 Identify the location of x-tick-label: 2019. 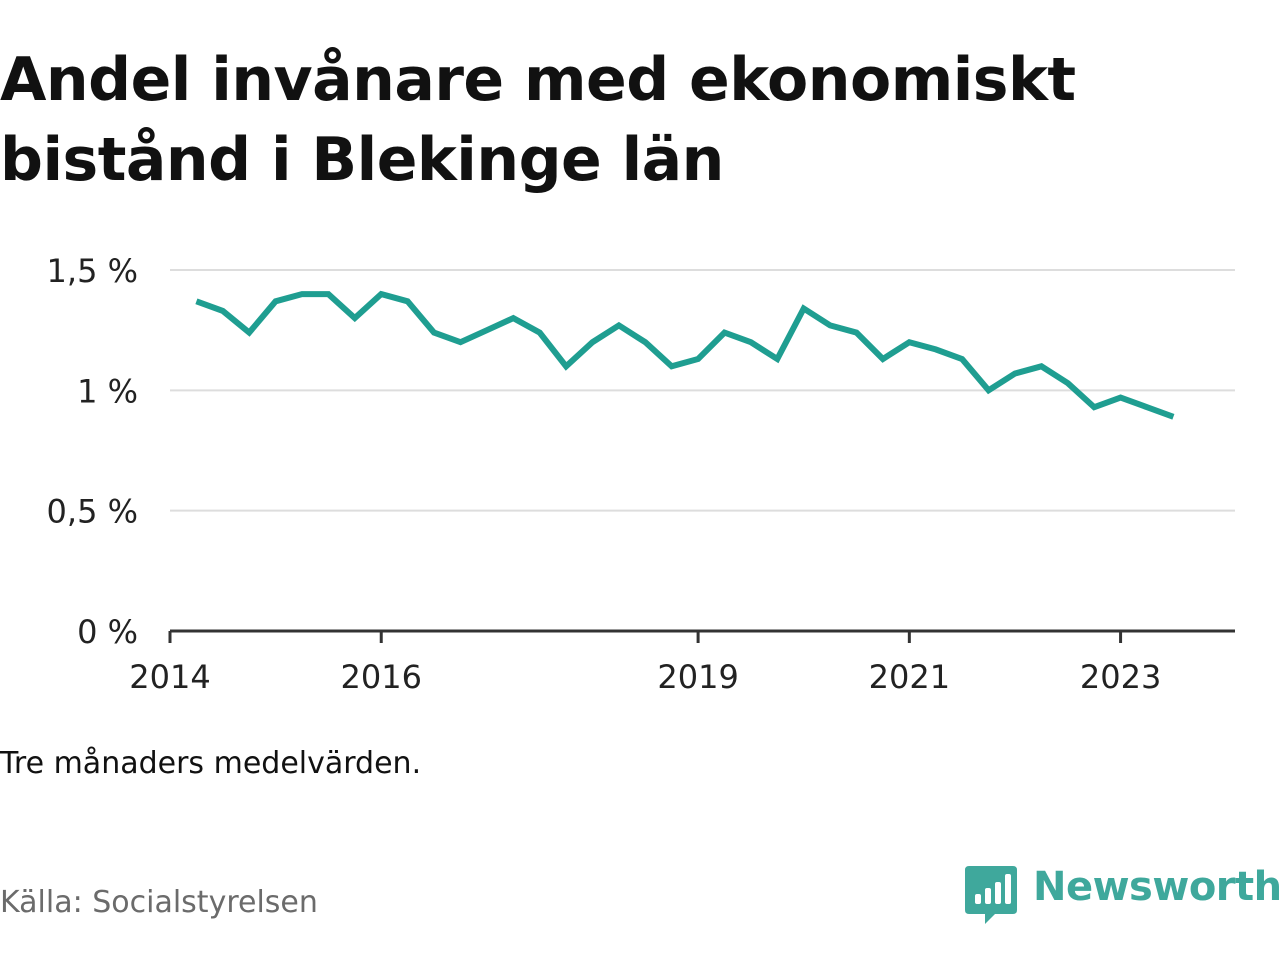
(697, 677).